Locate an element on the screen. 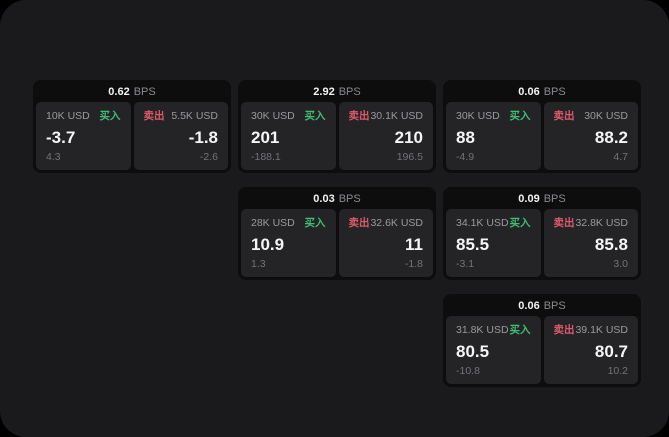 This screenshot has height=437, width=669. sell-panel: 卖出 32.6K USD 11 -1.8 is located at coordinates (385, 243).